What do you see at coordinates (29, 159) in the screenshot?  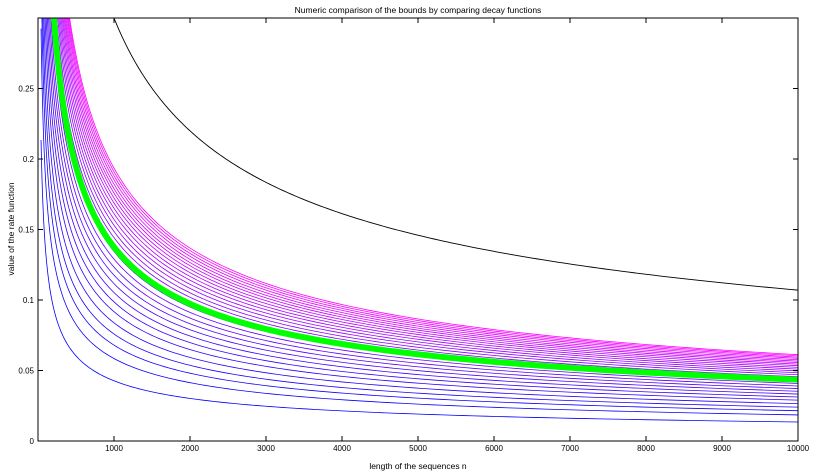 I see `y-tick-label: 0.2` at bounding box center [29, 159].